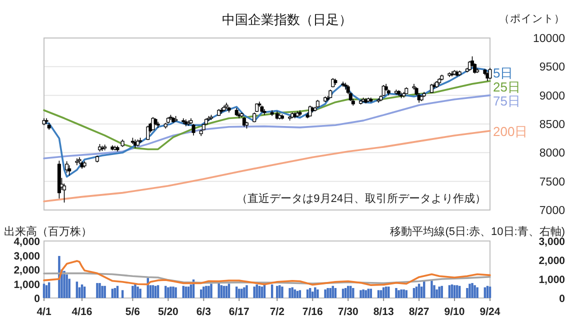  What do you see at coordinates (82, 312) in the screenshot?
I see `x-tick-label: 4/16` at bounding box center [82, 312].